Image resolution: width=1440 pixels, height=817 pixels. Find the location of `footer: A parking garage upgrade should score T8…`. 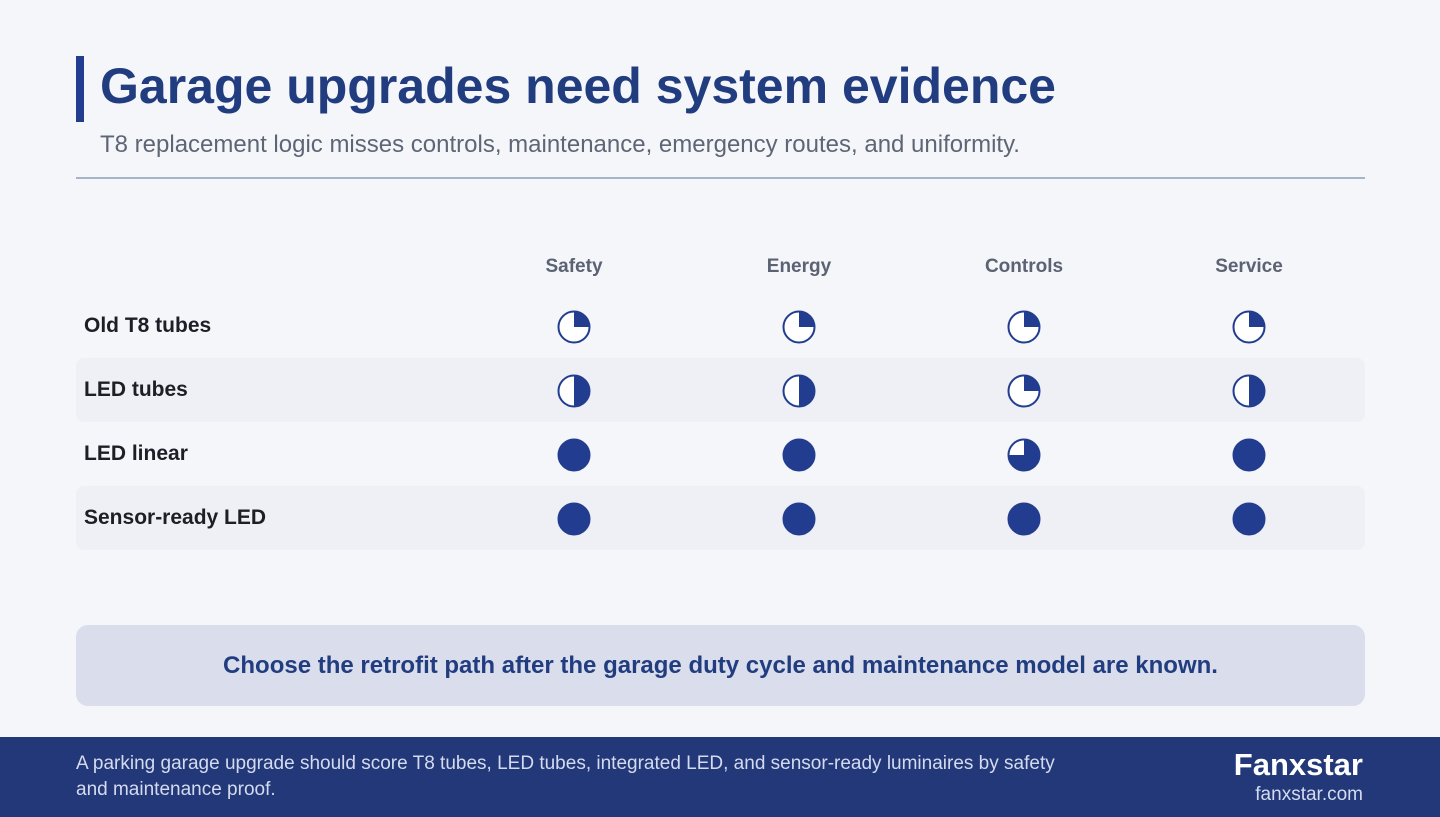

footer: A parking garage upgrade should score T8… is located at coordinates (720, 777).